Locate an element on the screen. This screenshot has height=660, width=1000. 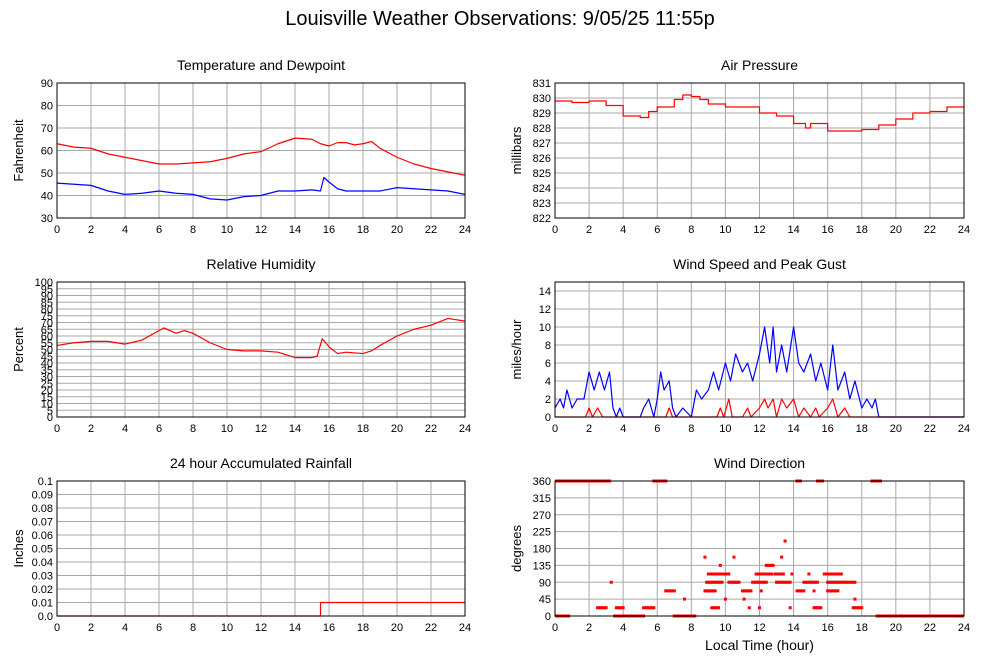
y-tick-label: 30 is located at coordinates (47, 219).